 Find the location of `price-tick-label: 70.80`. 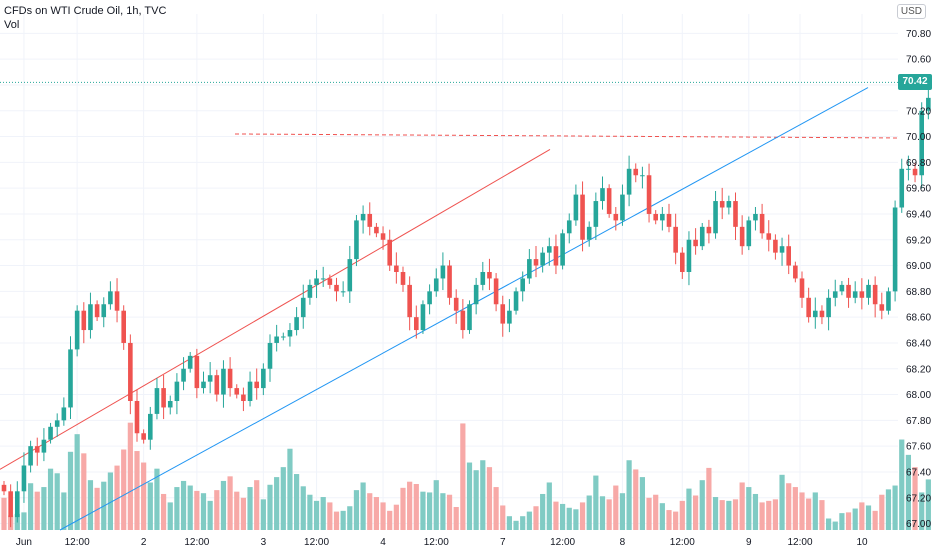

price-tick-label: 70.80 is located at coordinates (918, 34).